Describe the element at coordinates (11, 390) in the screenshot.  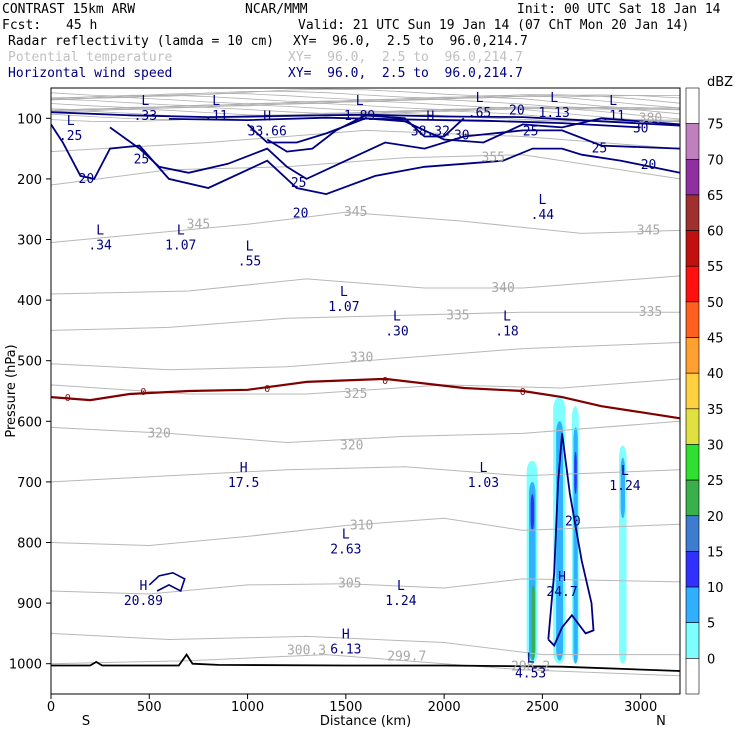
I see `y-axis-label: Pressure (hPa)` at that location.